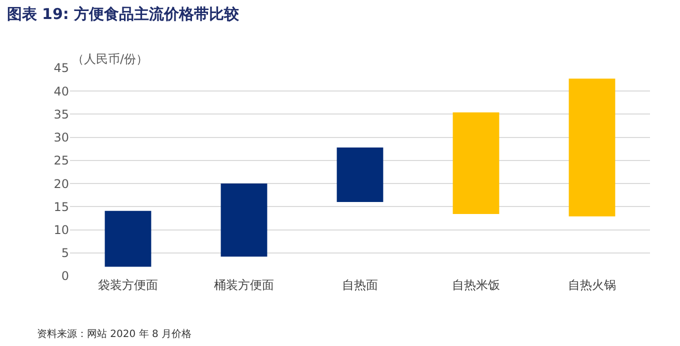  Describe the element at coordinates (114, 334) in the screenshot. I see `text: 资料来源：网站 2020 年 8 月价格` at that location.